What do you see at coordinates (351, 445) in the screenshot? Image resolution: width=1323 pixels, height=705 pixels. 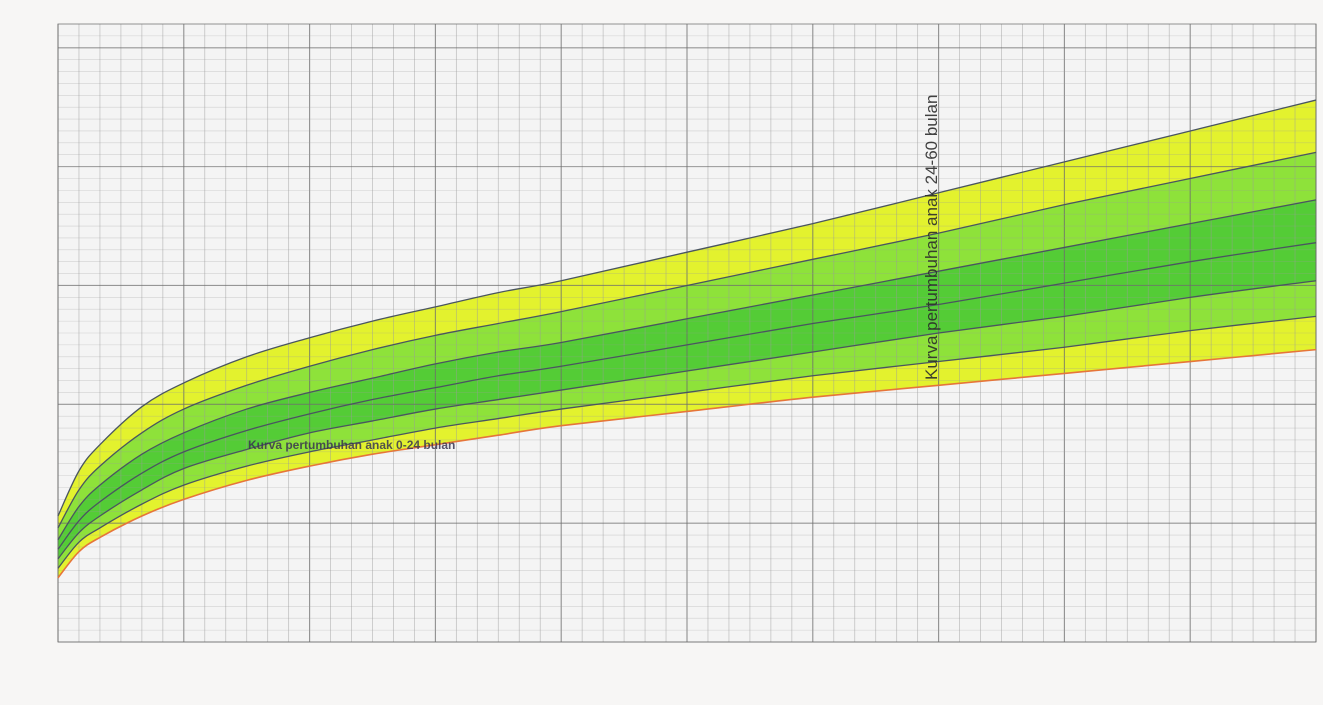 I see `annotation-0-24-months: Kurva pertumbuhan anak 0-24 bulan` at bounding box center [351, 445].